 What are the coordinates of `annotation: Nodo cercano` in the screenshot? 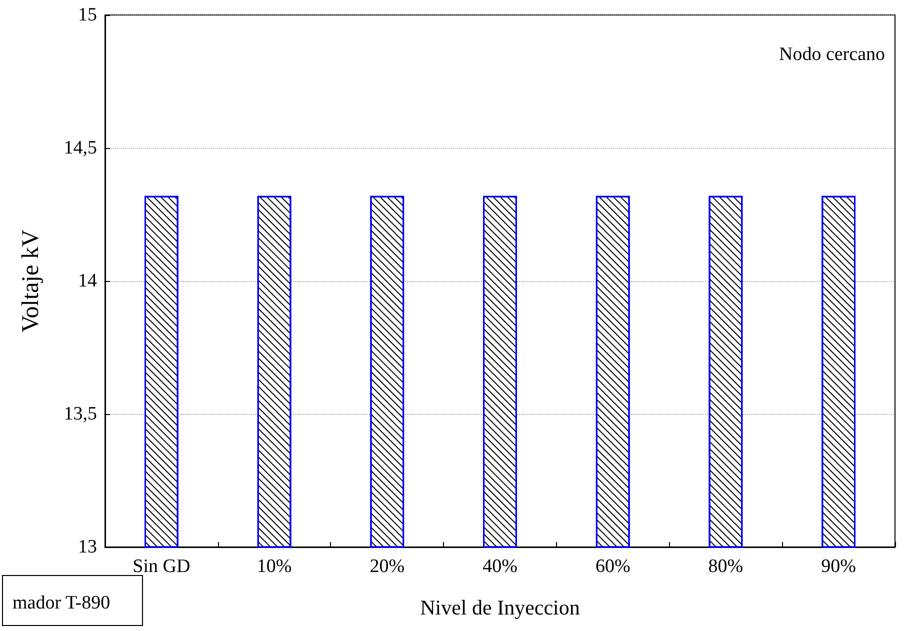 It's located at (831, 54).